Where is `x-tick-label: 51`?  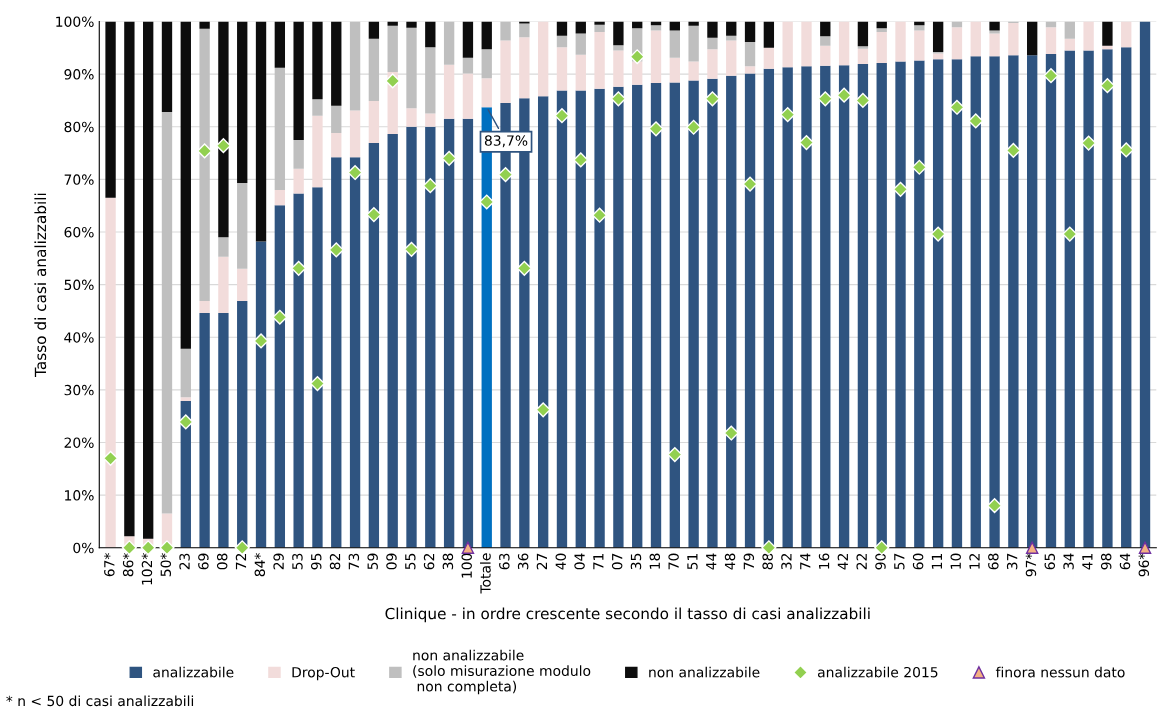
x-tick-label: 51 is located at coordinates (692, 561).